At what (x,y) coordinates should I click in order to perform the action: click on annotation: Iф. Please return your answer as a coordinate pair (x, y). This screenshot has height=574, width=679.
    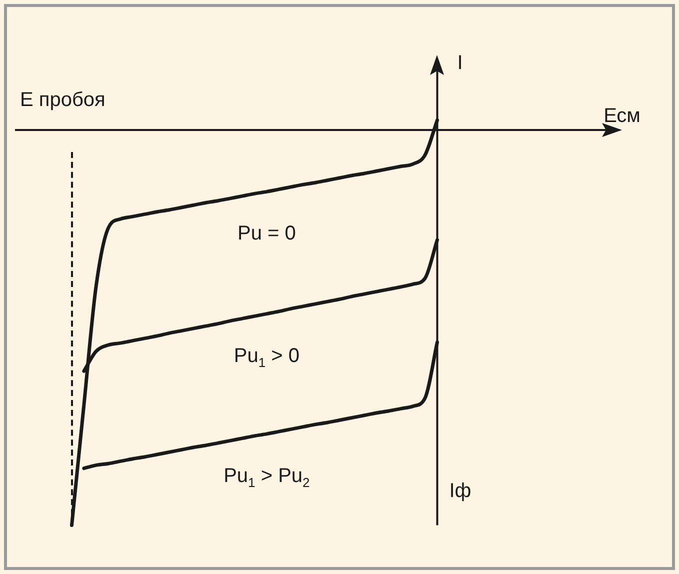
    Looking at the image, I should click on (460, 491).